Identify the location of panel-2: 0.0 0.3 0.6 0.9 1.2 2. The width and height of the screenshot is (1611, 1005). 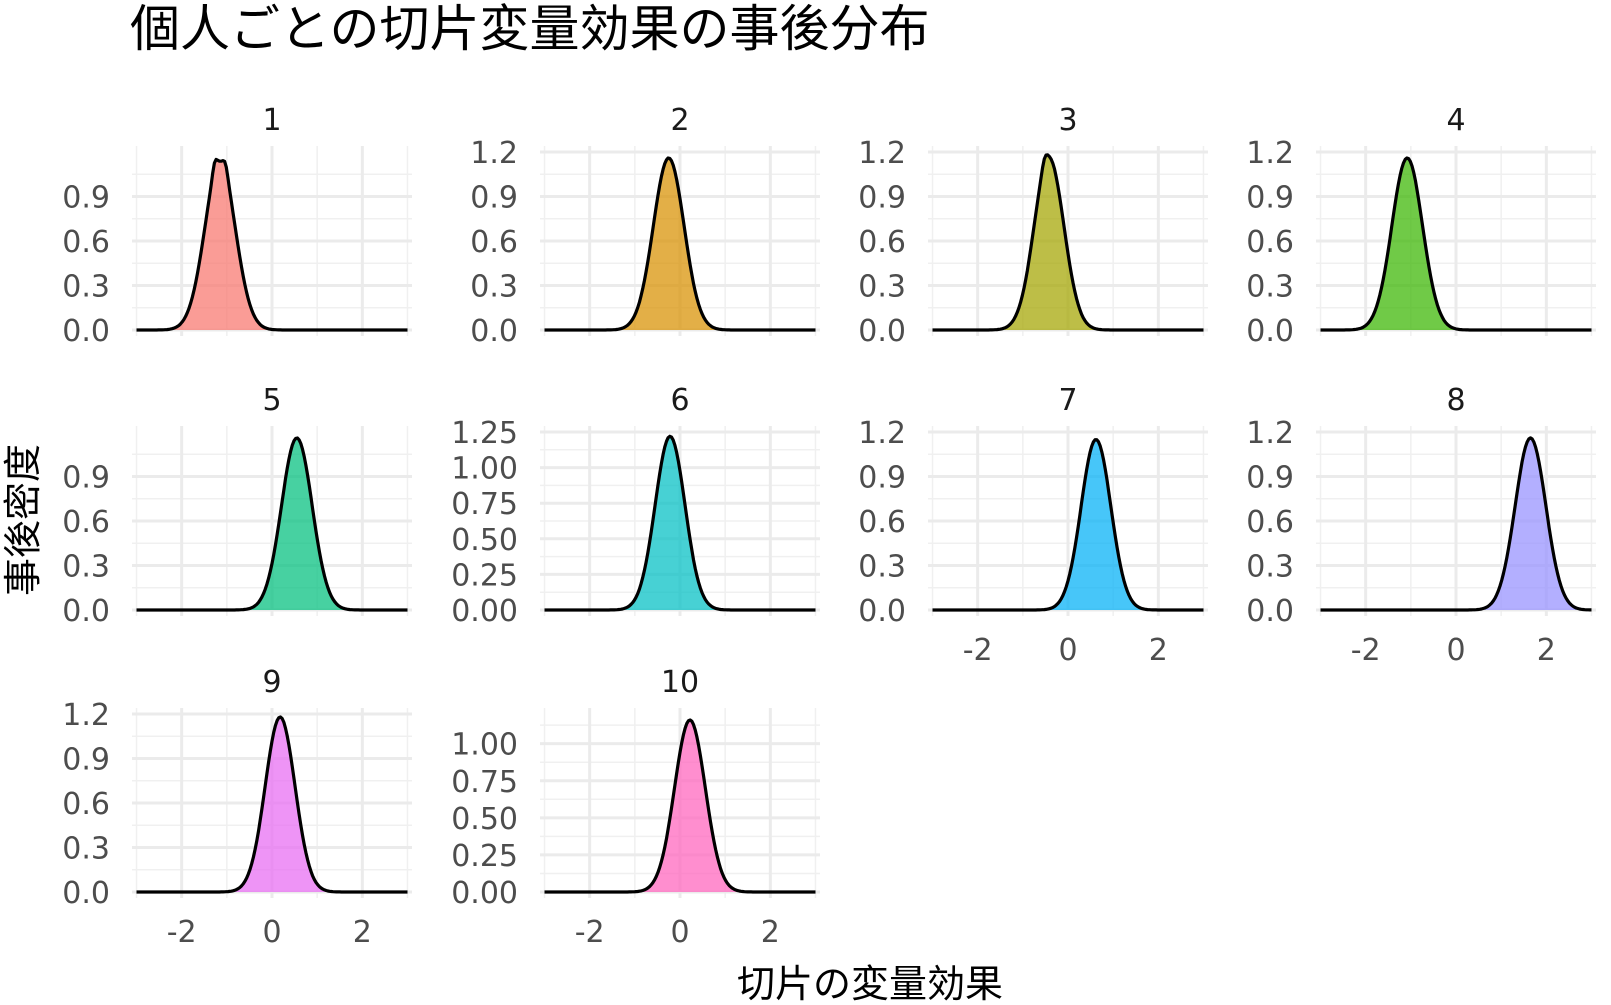
(645, 226).